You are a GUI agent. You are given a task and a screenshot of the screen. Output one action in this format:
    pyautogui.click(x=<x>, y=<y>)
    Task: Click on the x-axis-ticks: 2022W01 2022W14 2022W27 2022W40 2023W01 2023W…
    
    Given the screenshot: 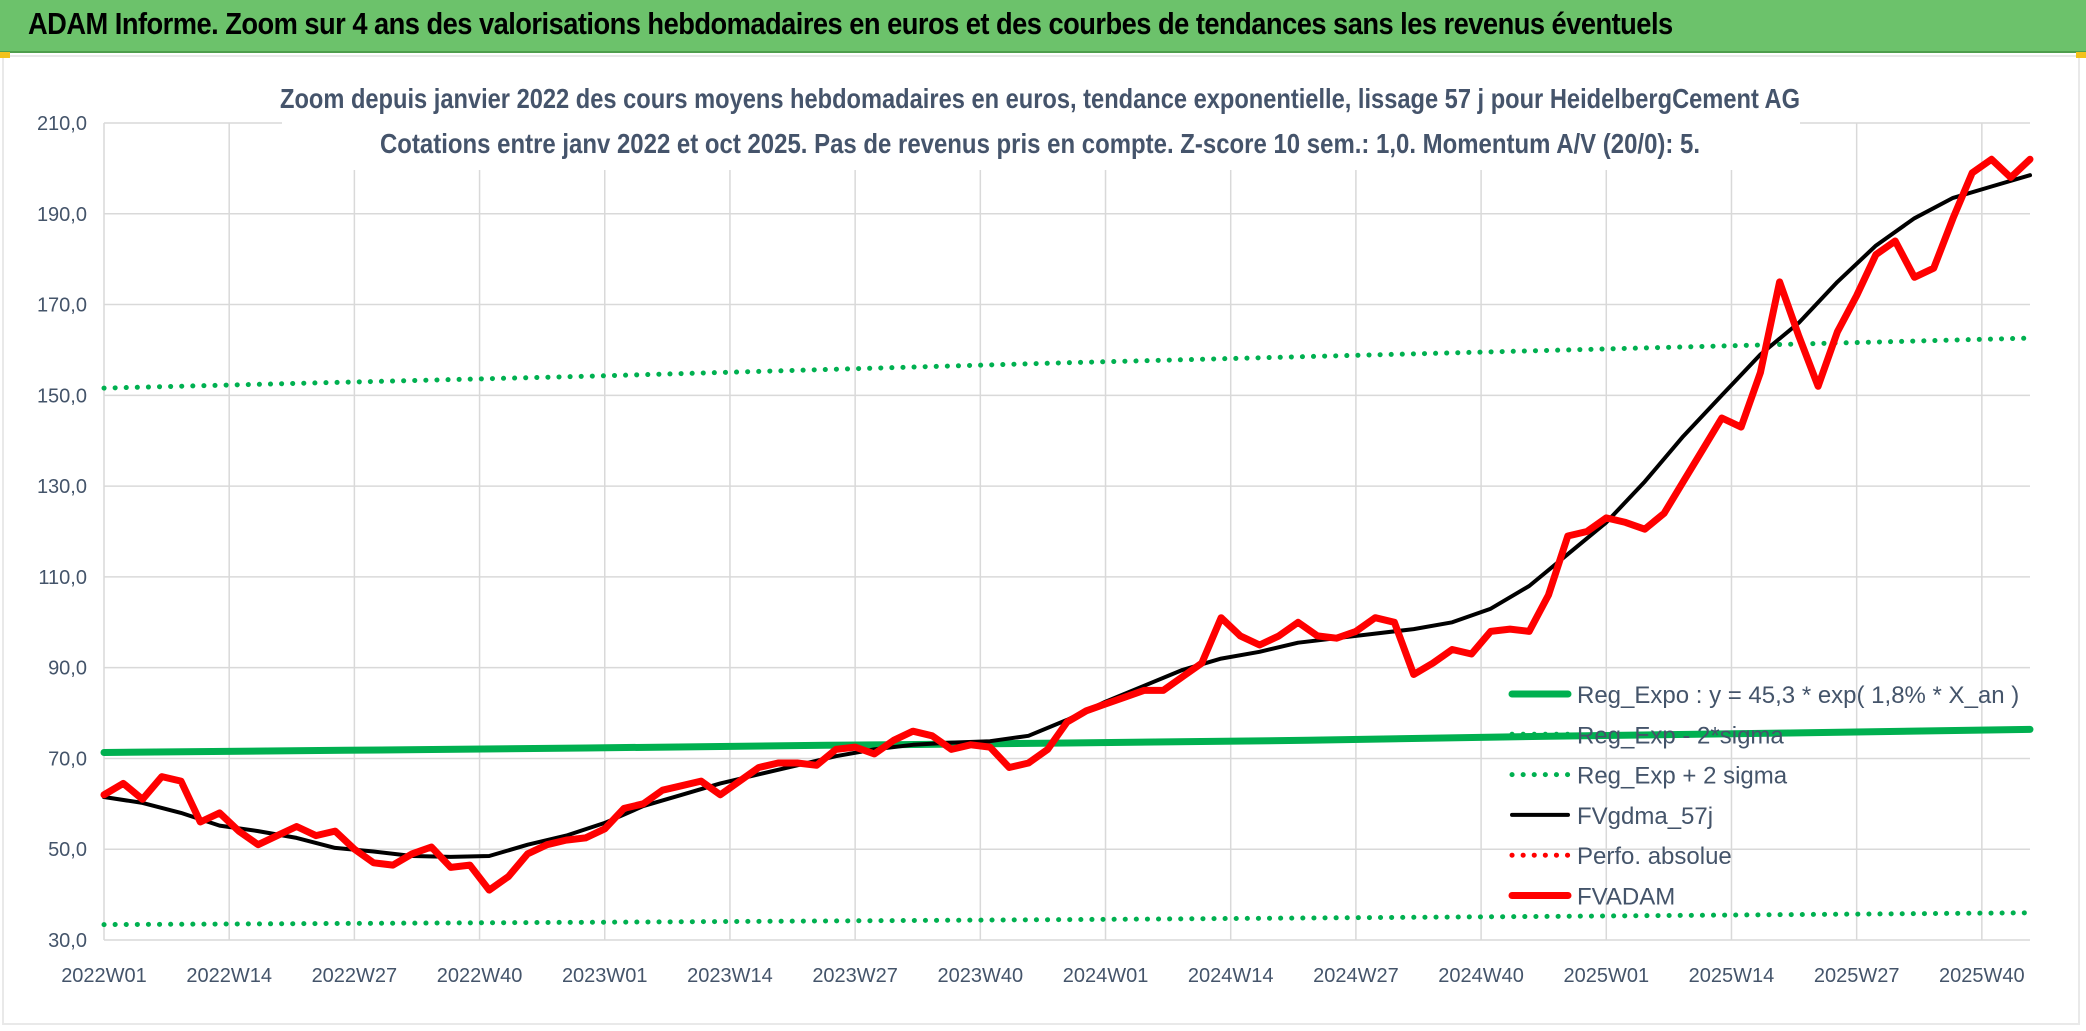 What is the action you would take?
    pyautogui.click(x=1042, y=976)
    